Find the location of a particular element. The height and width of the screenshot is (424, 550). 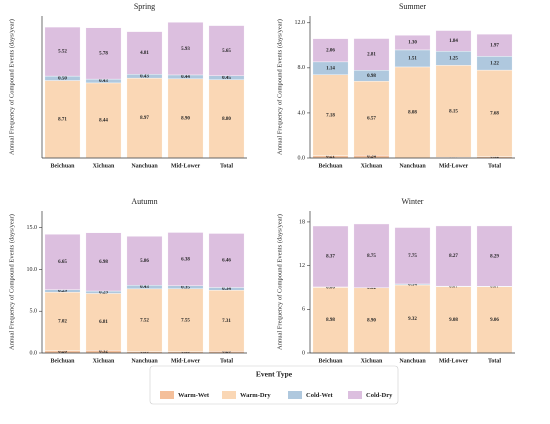

data-label: 8.98 is located at coordinates (330, 320).